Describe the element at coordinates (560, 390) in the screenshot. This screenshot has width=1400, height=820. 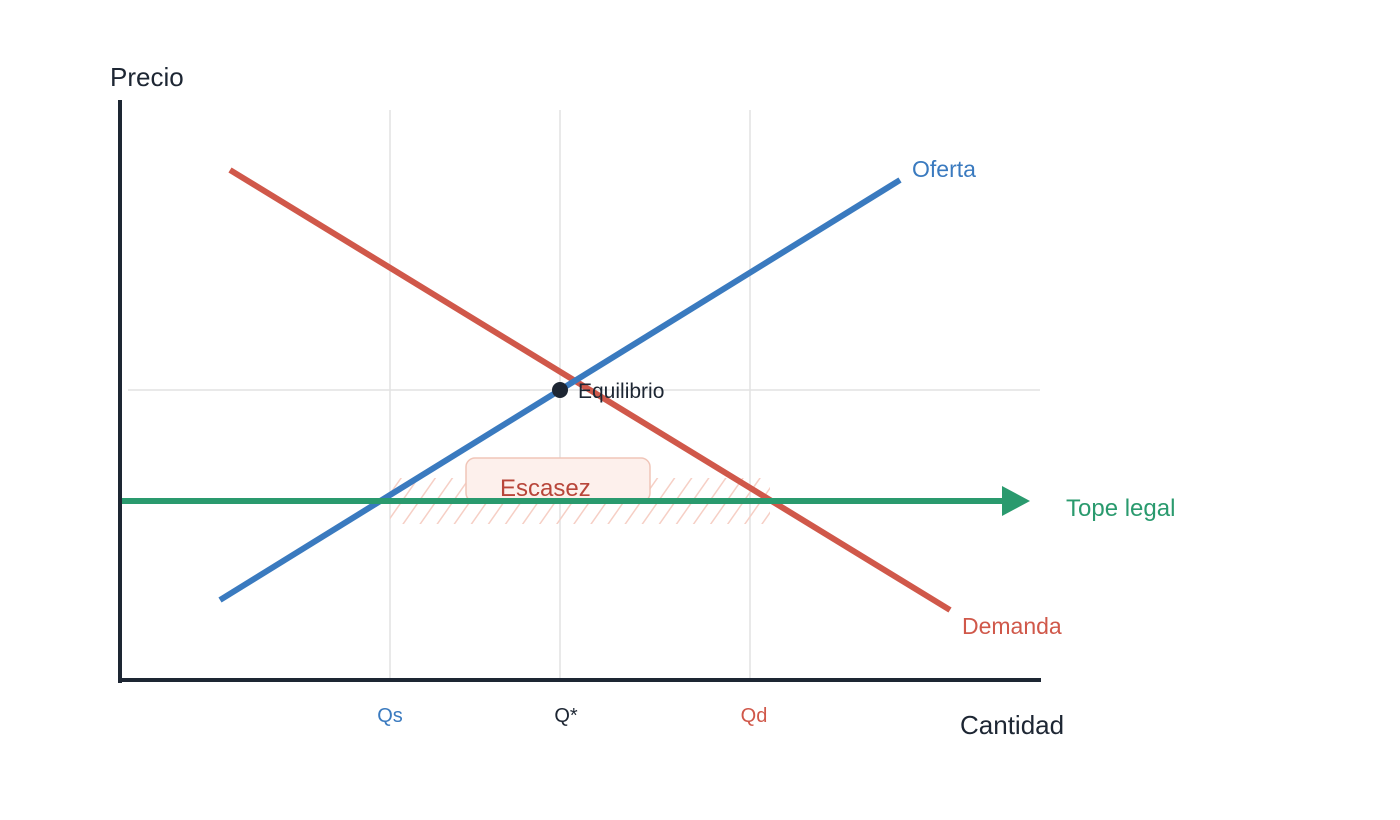
I see `equilibrium-point` at that location.